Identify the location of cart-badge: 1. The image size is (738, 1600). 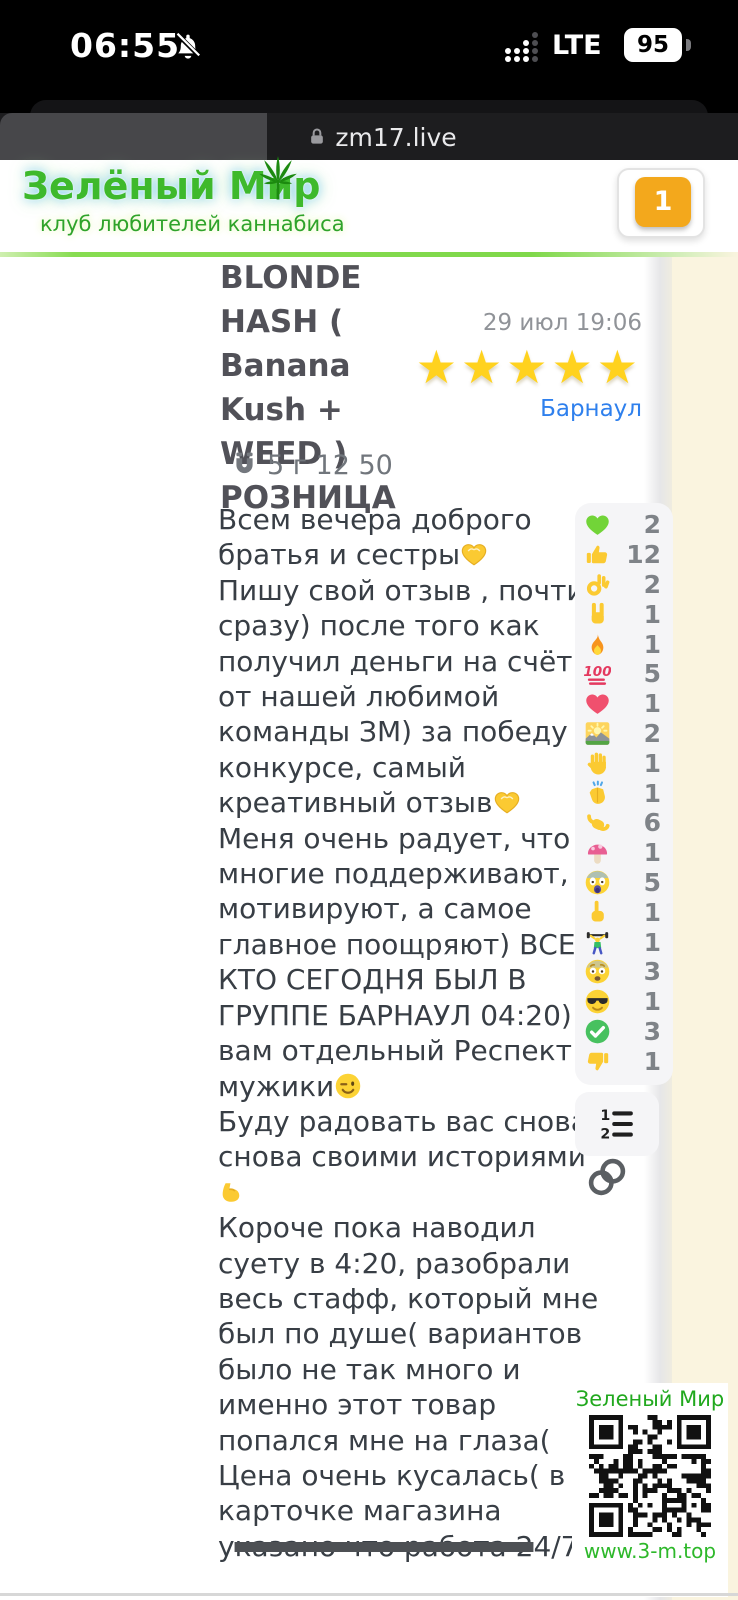
(663, 202).